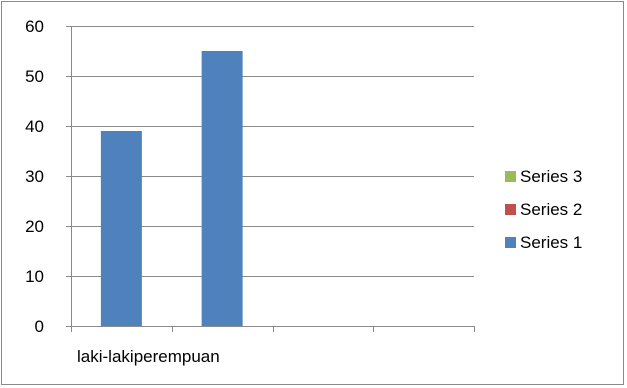 The height and width of the screenshot is (388, 627). I want to click on x-axis-category-labels: laki-laki perempuan, so click(148, 356).